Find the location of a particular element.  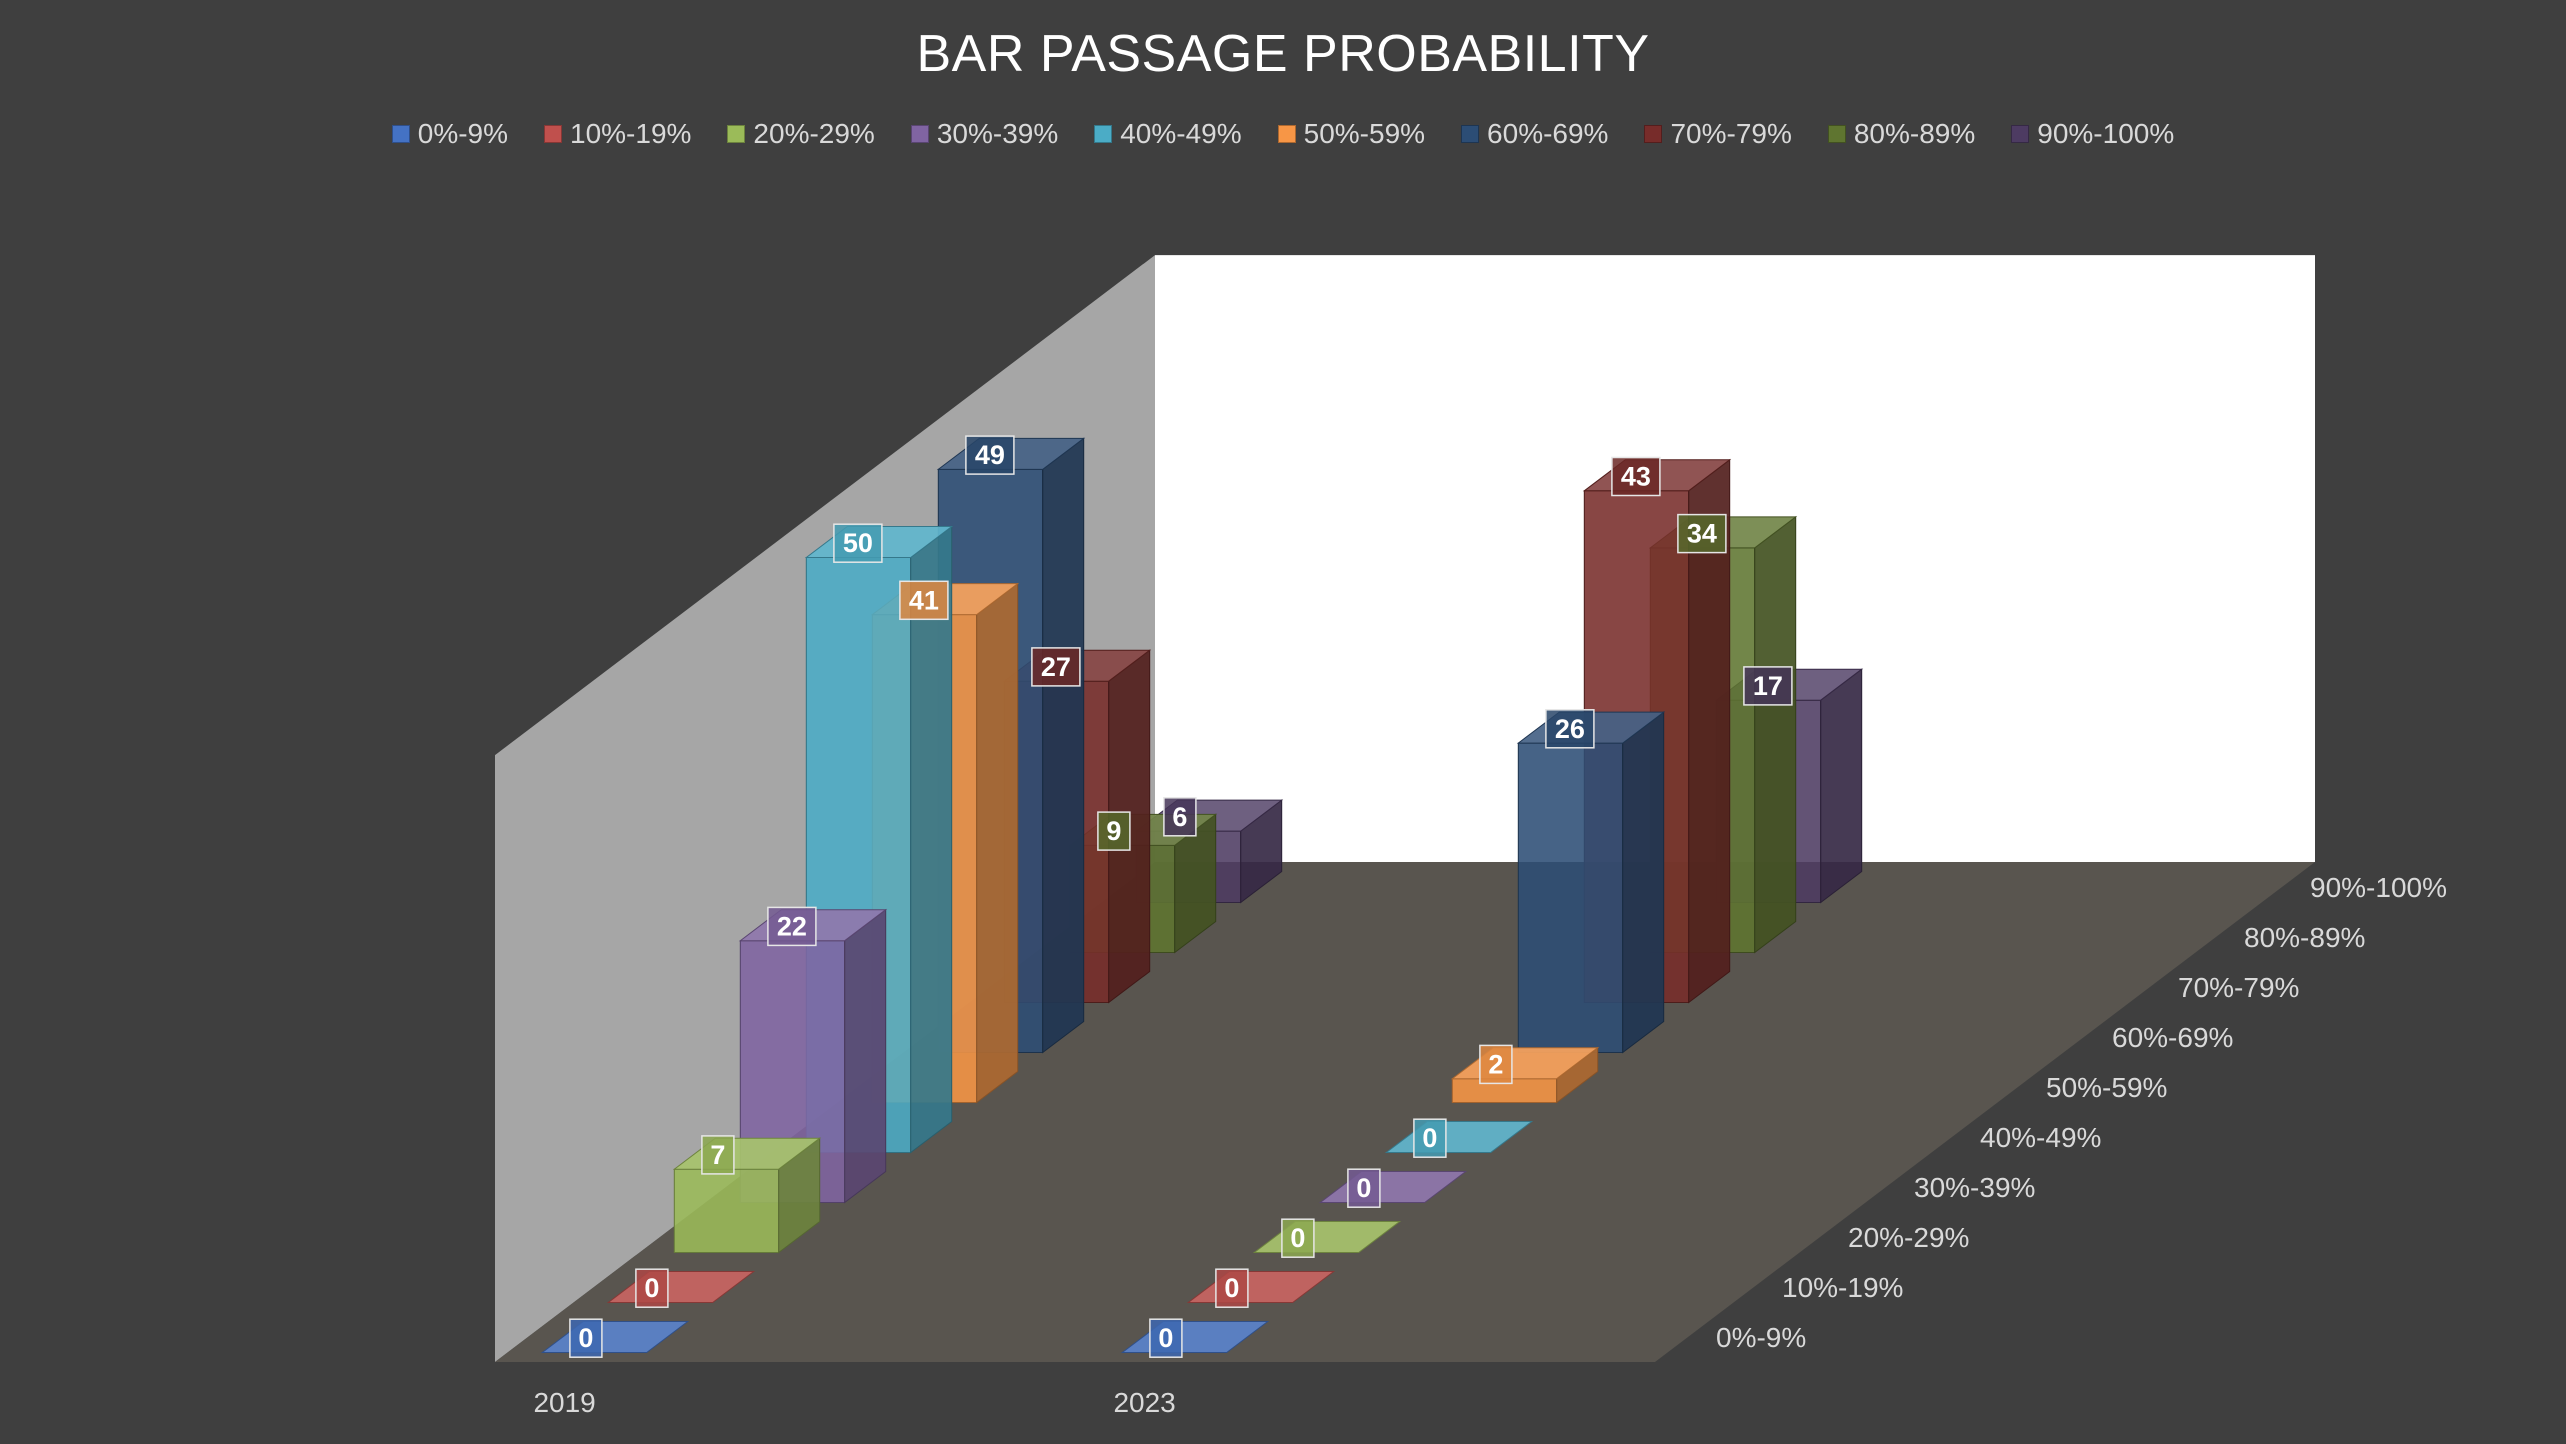

data-label: 7 is located at coordinates (718, 1155).